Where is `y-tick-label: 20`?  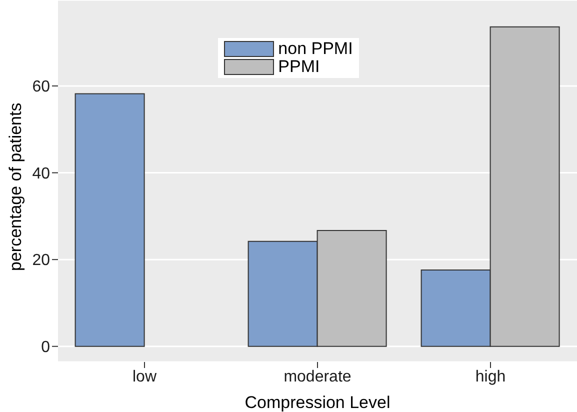 y-tick-label: 20 is located at coordinates (41, 261).